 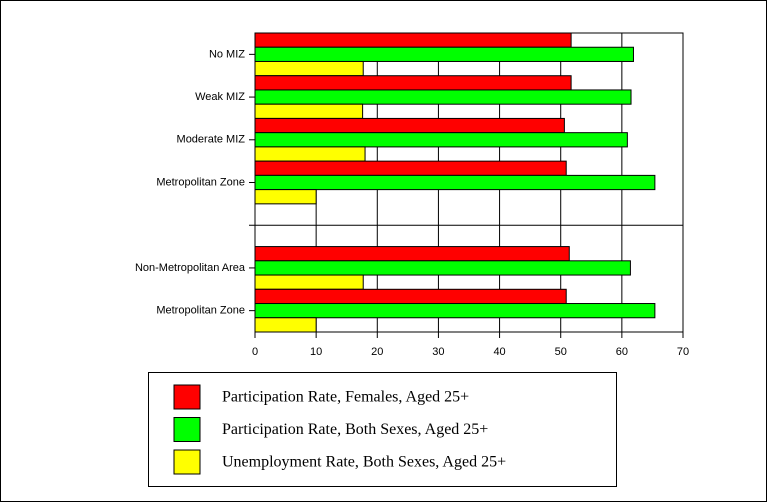 What do you see at coordinates (438, 352) in the screenshot?
I see `x-tick-label: 30` at bounding box center [438, 352].